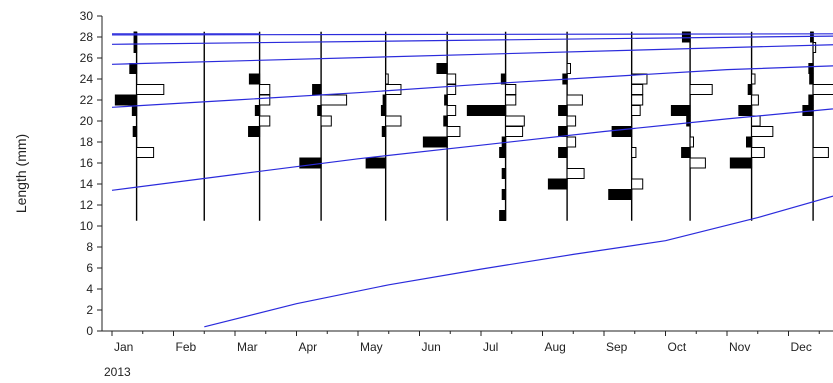  What do you see at coordinates (87, 226) in the screenshot?
I see `y-tick-label: 10` at bounding box center [87, 226].